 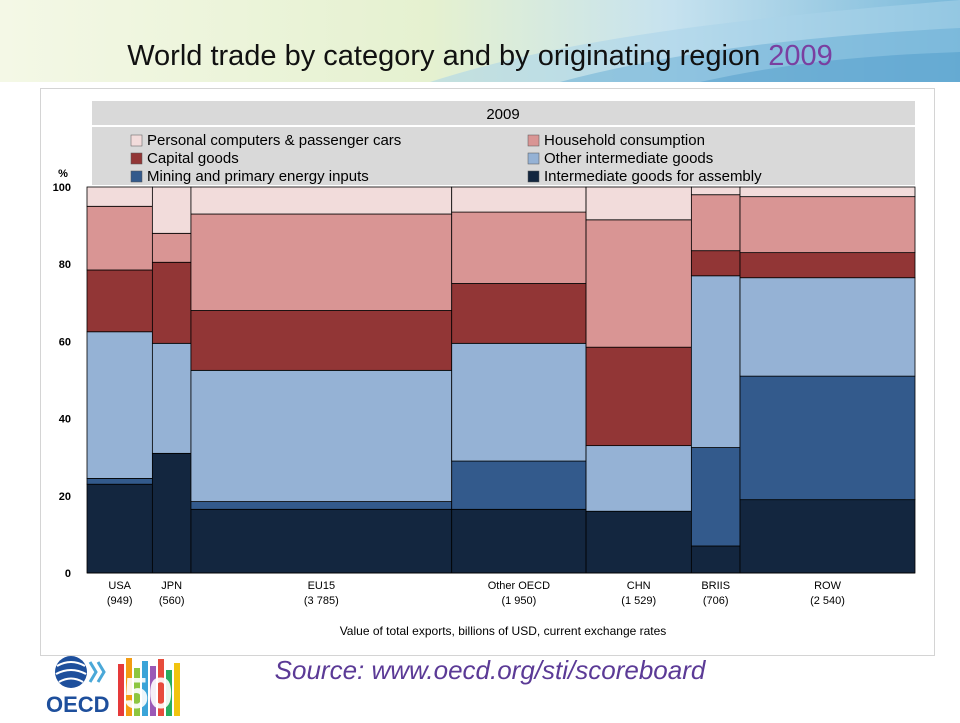 I want to click on legend-swatch-mining-and-primary-energy-inputs, so click(x=136, y=176).